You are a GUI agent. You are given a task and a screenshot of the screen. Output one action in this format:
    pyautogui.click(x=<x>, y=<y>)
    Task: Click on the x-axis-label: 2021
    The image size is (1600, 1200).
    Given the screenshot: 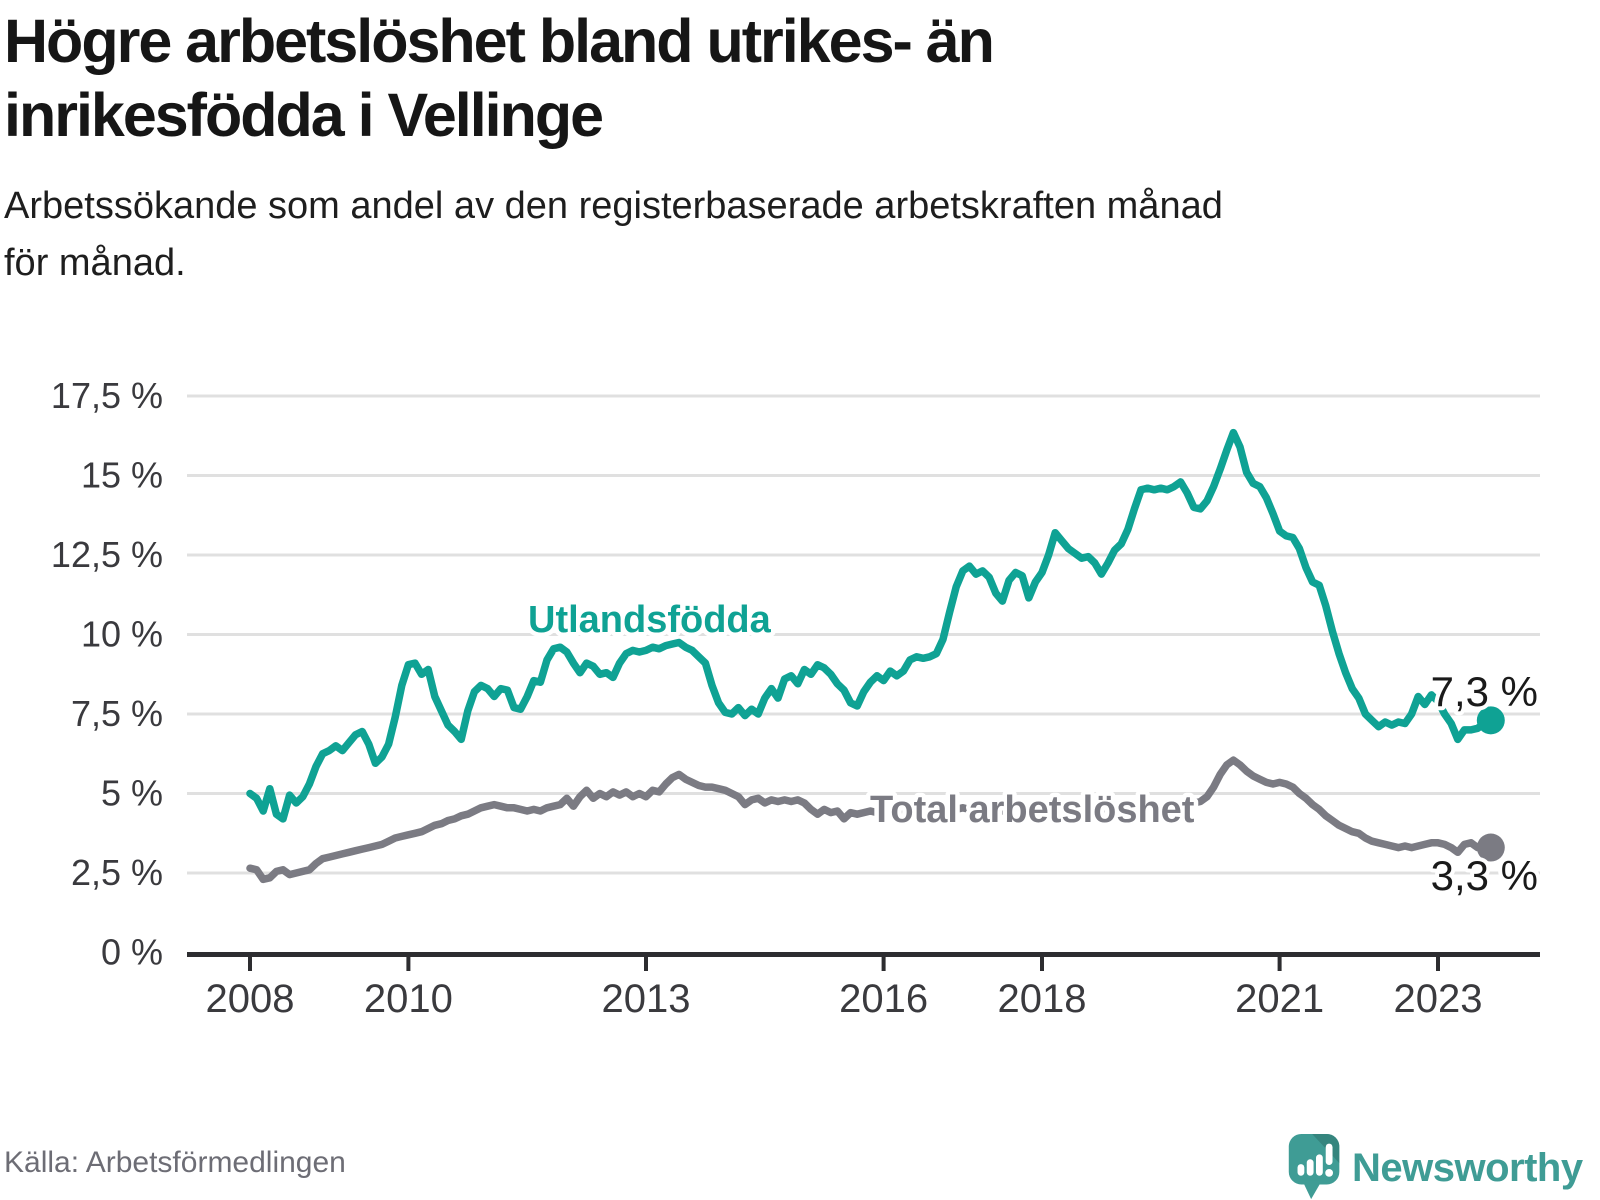 What is the action you would take?
    pyautogui.click(x=1279, y=999)
    